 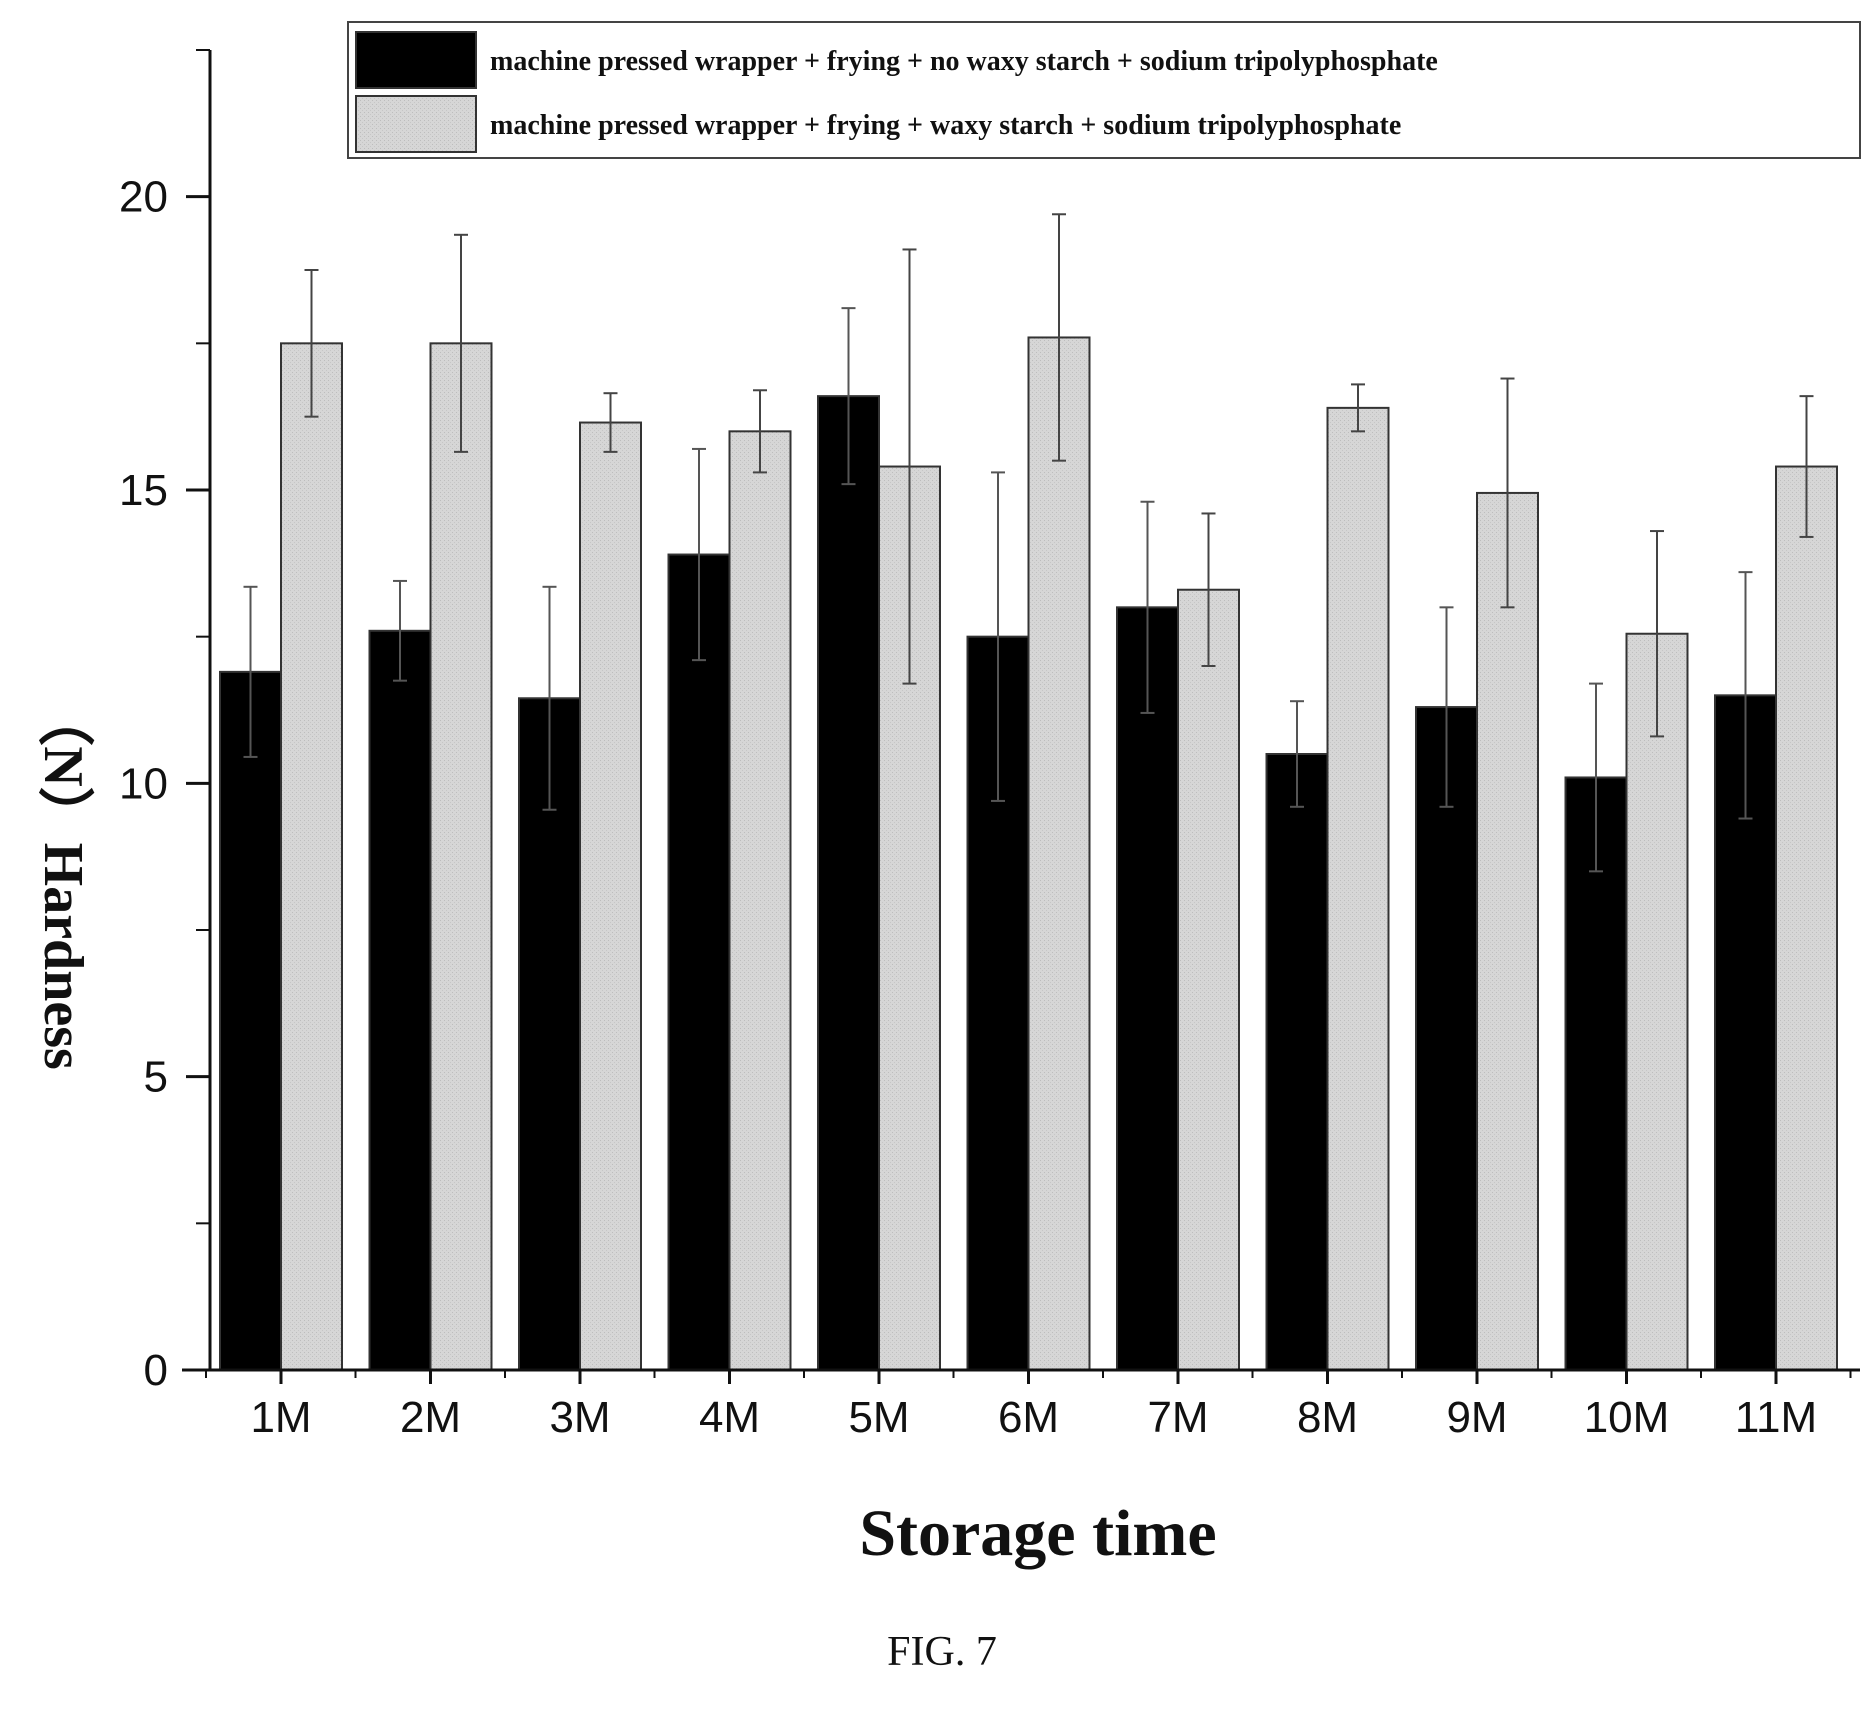 I want to click on error-bar-waxy-6M, so click(x=1059, y=337).